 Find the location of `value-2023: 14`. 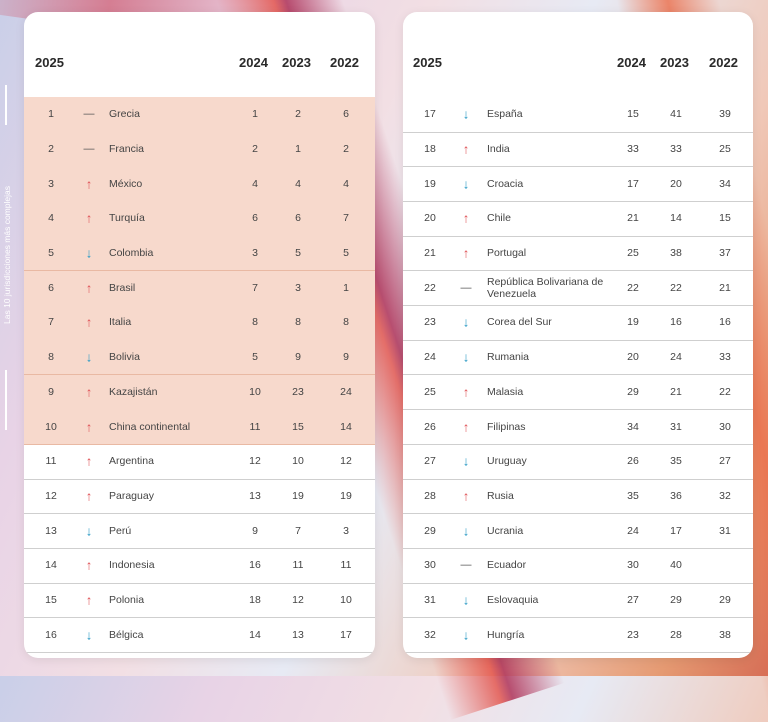

value-2023: 14 is located at coordinates (676, 218).